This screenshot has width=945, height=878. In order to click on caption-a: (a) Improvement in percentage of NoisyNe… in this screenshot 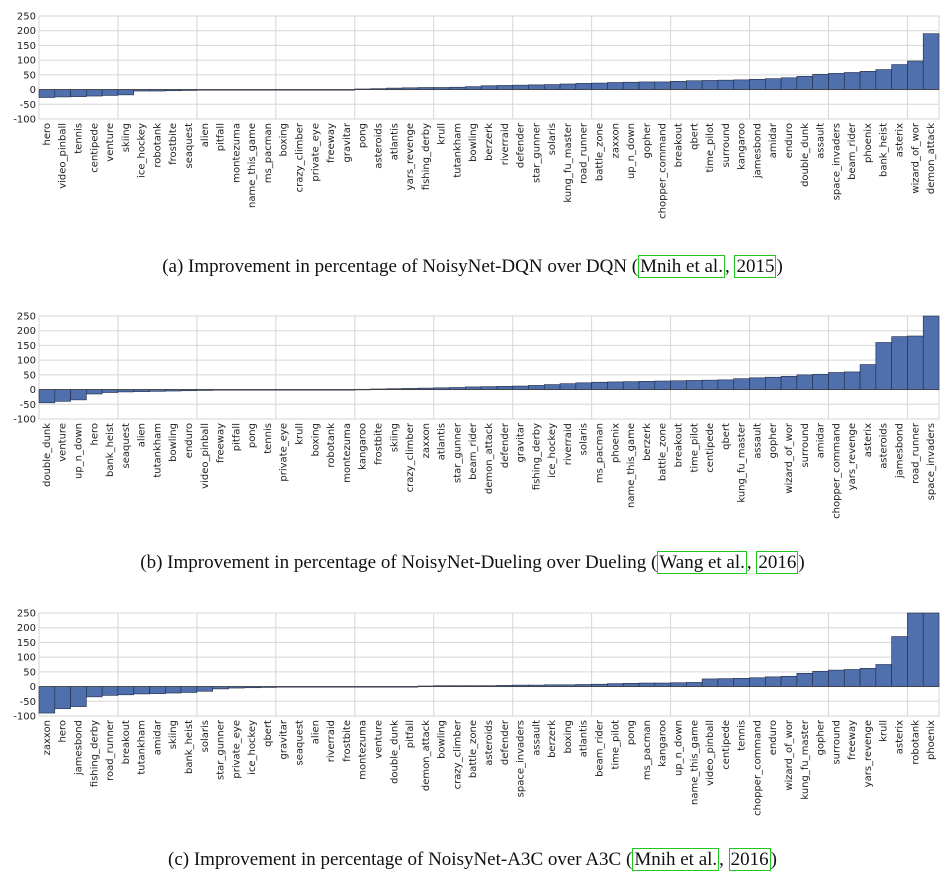, I will do `click(472, 266)`.